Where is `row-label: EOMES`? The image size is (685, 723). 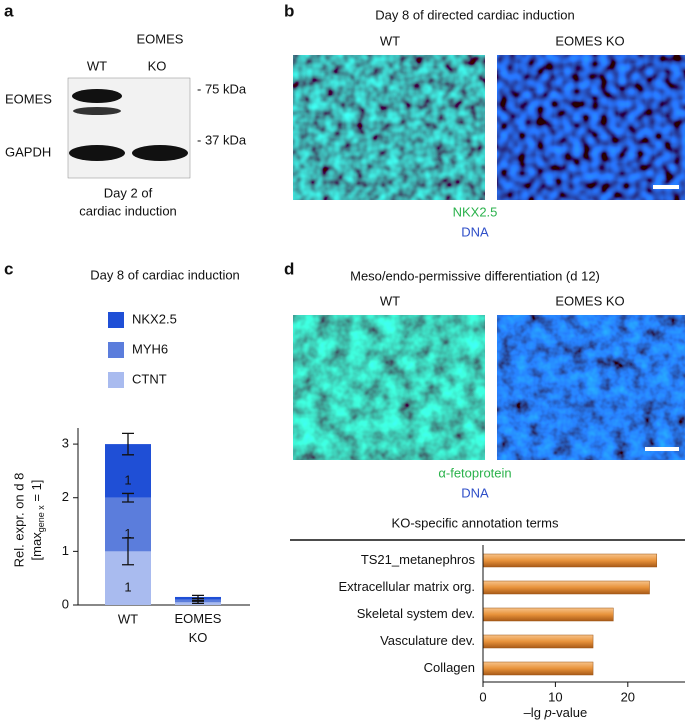 row-label: EOMES is located at coordinates (28, 98).